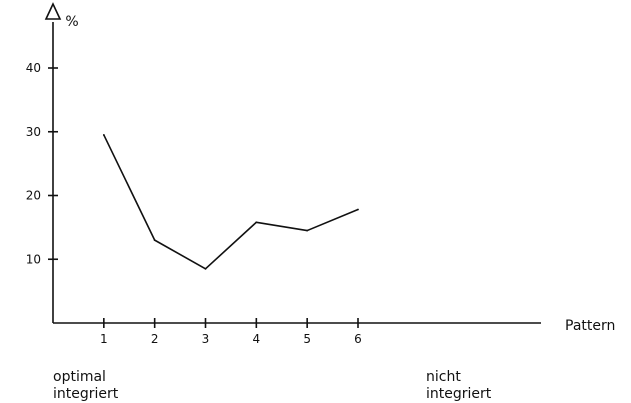 Image resolution: width=631 pixels, height=403 pixels. Describe the element at coordinates (155, 339) in the screenshot. I see `x-tick-label: 2` at that location.